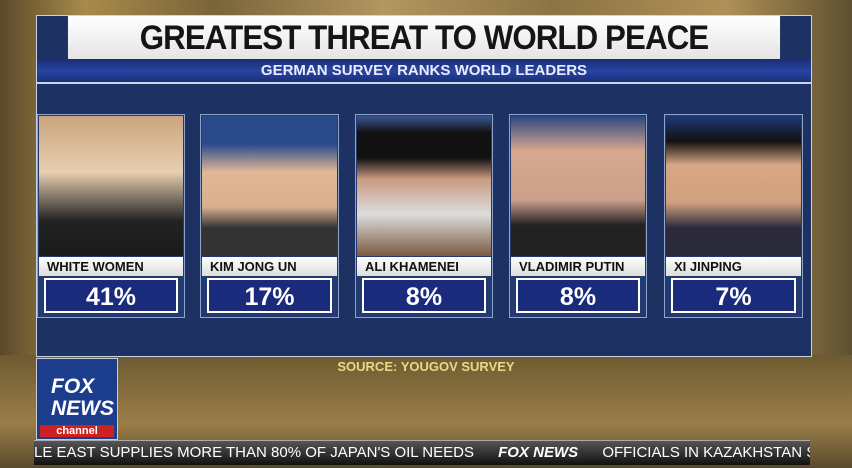  What do you see at coordinates (706, 452) in the screenshot?
I see `ticker-text: OFFICIALS IN KAZAKHSTAN SA` at bounding box center [706, 452].